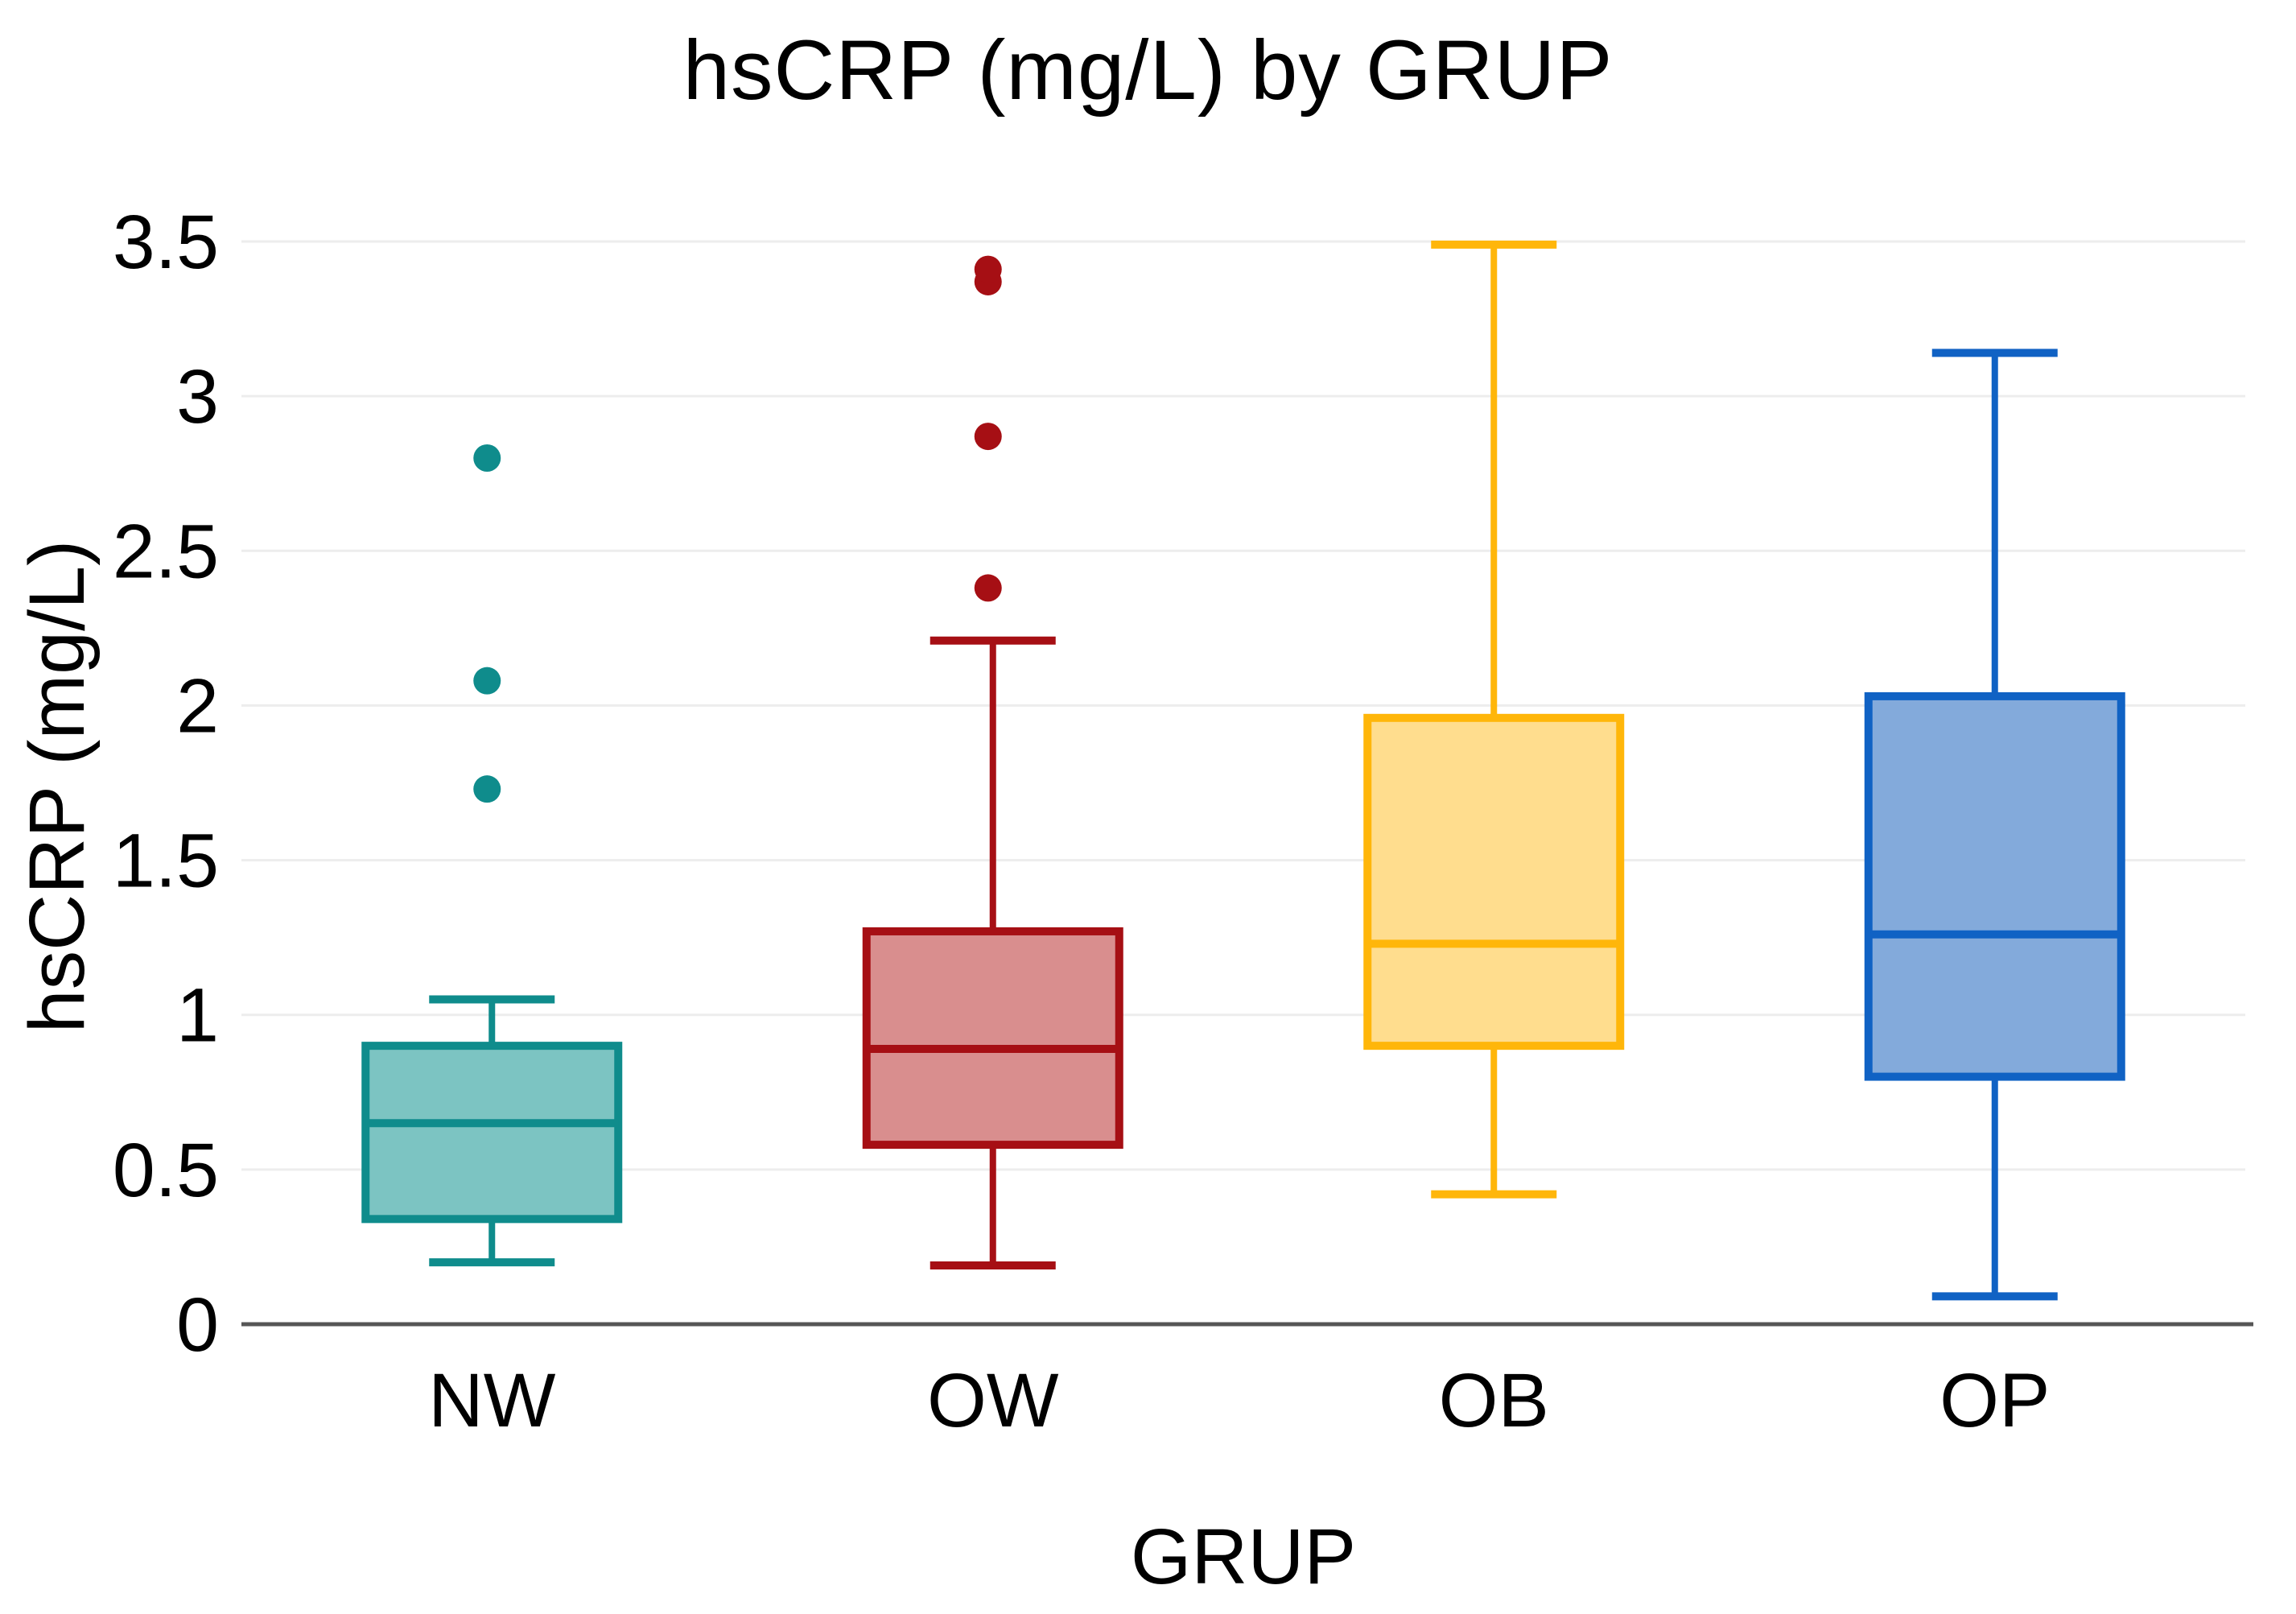 The height and width of the screenshot is (1614, 2296). What do you see at coordinates (166, 242) in the screenshot?
I see `y-tick-label: 3.5` at bounding box center [166, 242].